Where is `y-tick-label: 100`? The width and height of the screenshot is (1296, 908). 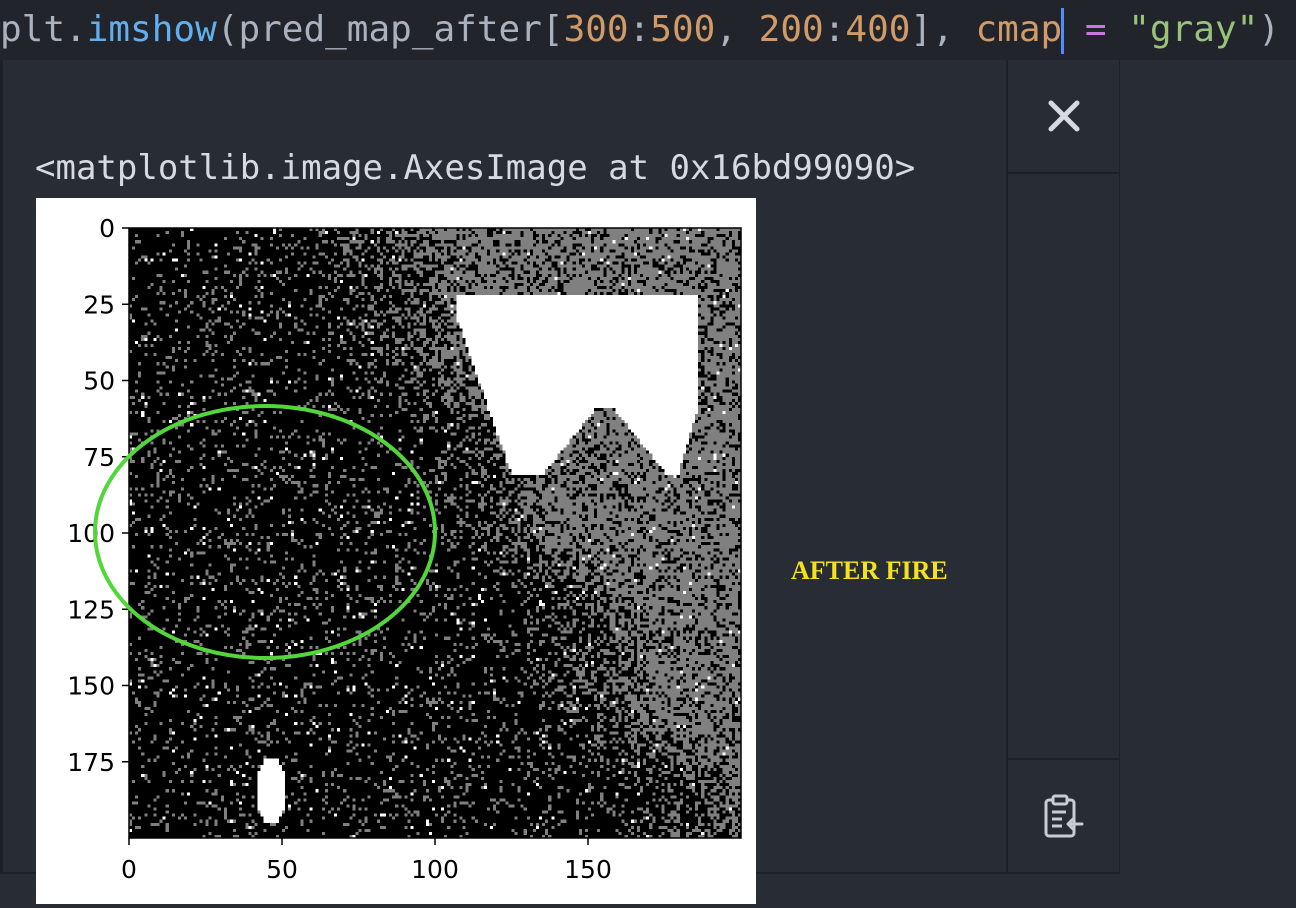
y-tick-label: 100 is located at coordinates (91, 533).